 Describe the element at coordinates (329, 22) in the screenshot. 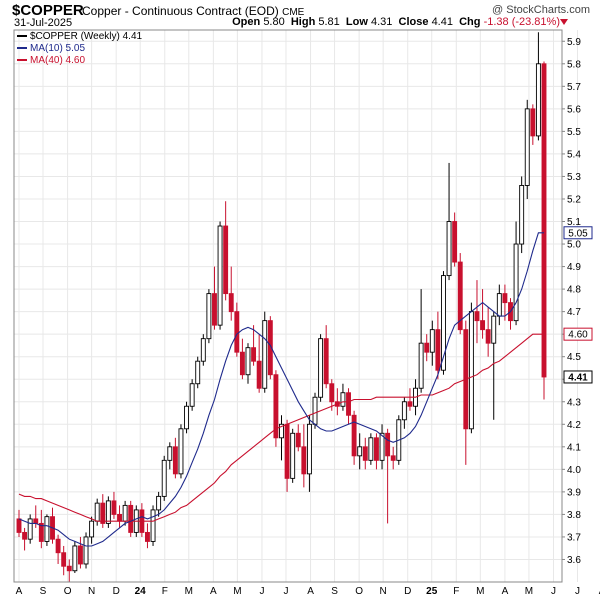

I see `high-value: 5.81` at that location.